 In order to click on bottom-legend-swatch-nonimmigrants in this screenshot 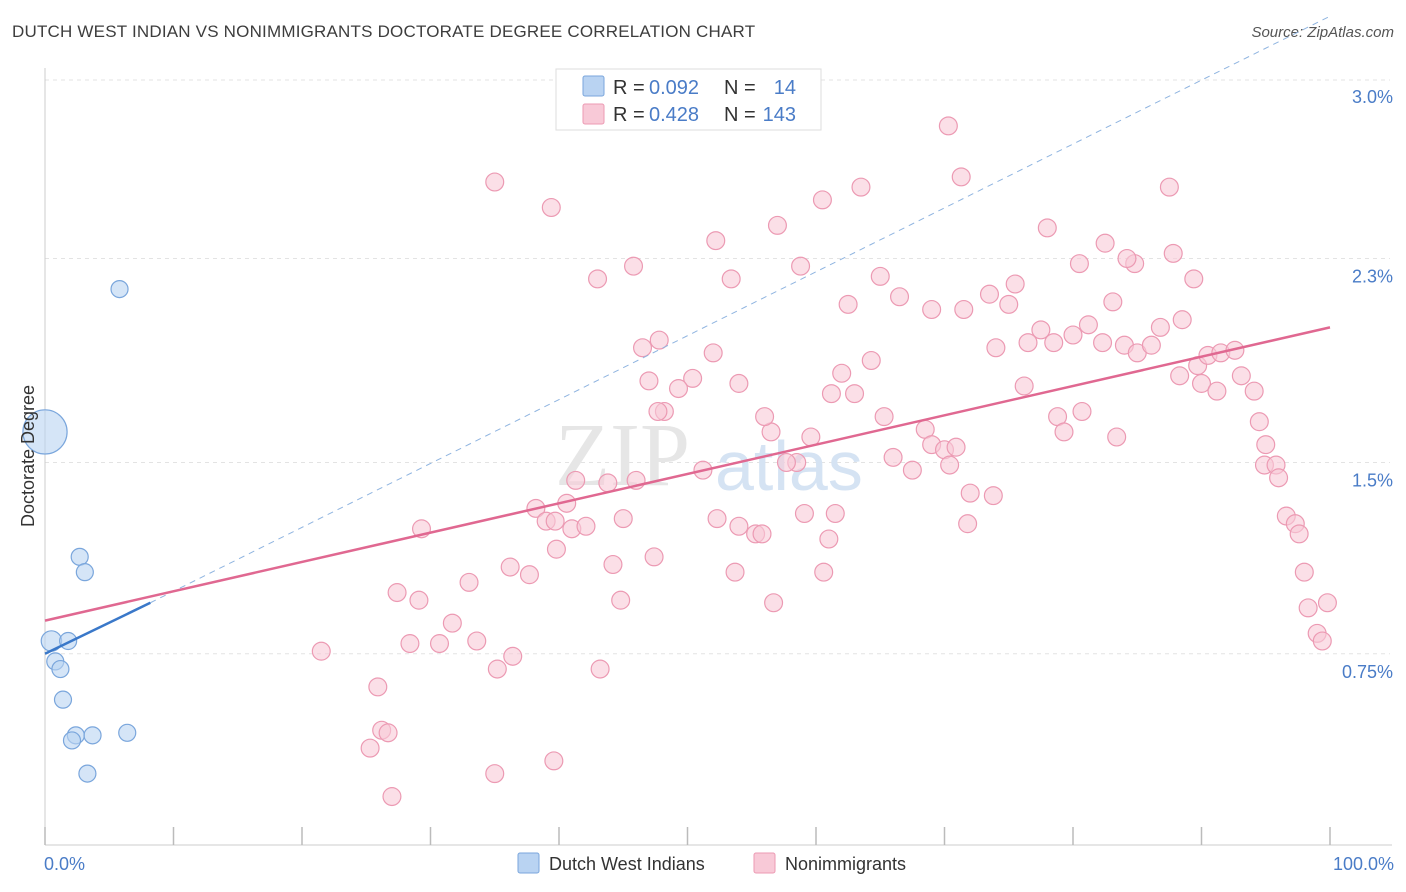, I will do `click(764, 863)`.